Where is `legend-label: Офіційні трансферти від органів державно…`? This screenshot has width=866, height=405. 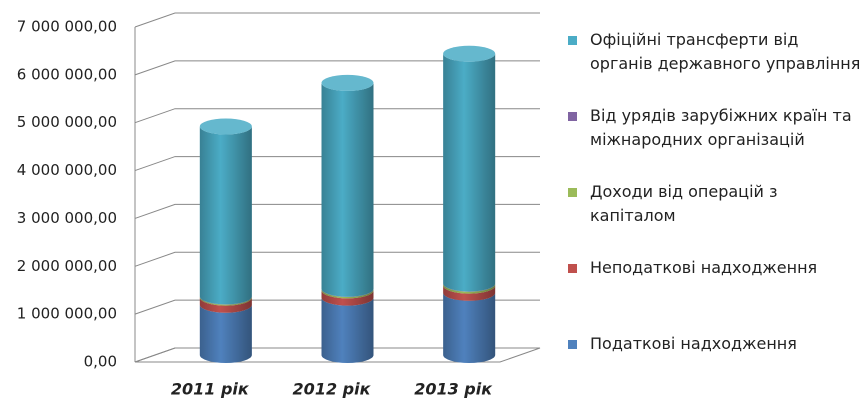
legend-label: Офіційні трансферти від органів державно… is located at coordinates (725, 51).